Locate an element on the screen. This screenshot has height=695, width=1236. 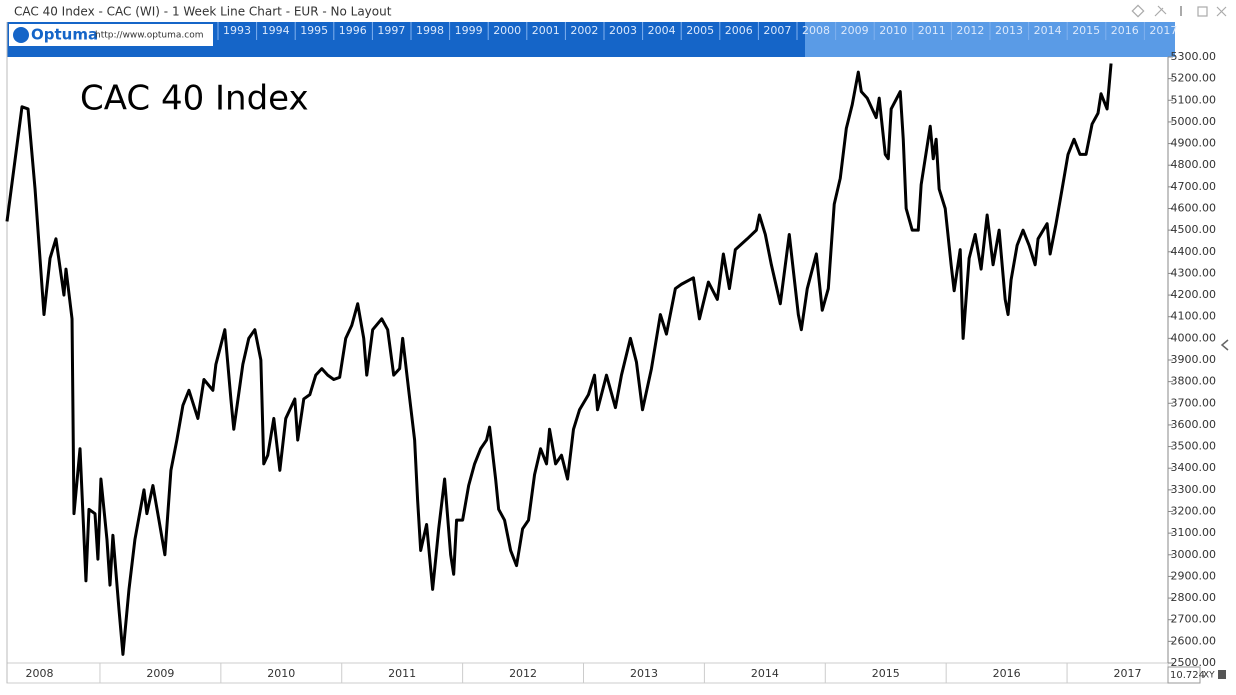
y-axis-panel is located at coordinates (1202, 360).